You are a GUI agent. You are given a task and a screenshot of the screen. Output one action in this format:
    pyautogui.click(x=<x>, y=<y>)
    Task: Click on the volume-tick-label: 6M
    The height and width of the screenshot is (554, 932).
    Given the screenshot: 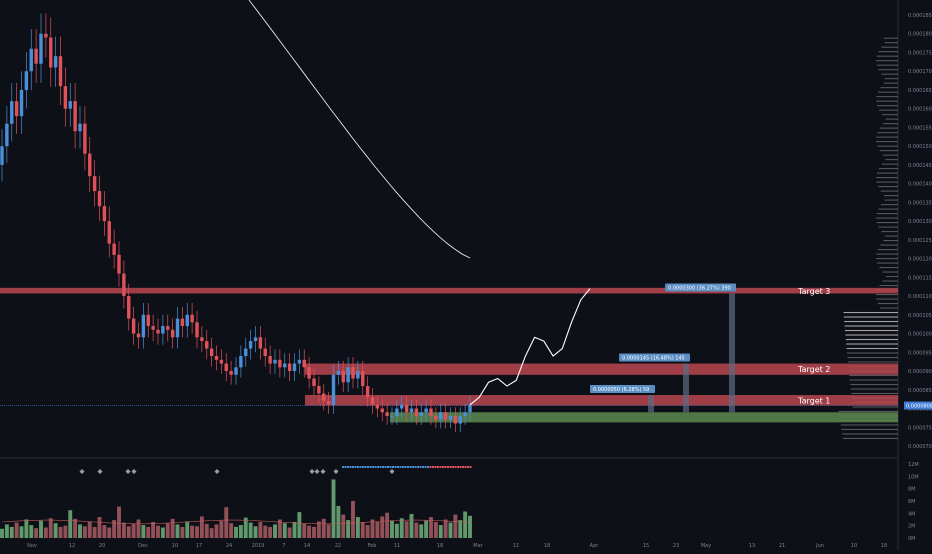 What is the action you would take?
    pyautogui.click(x=912, y=502)
    